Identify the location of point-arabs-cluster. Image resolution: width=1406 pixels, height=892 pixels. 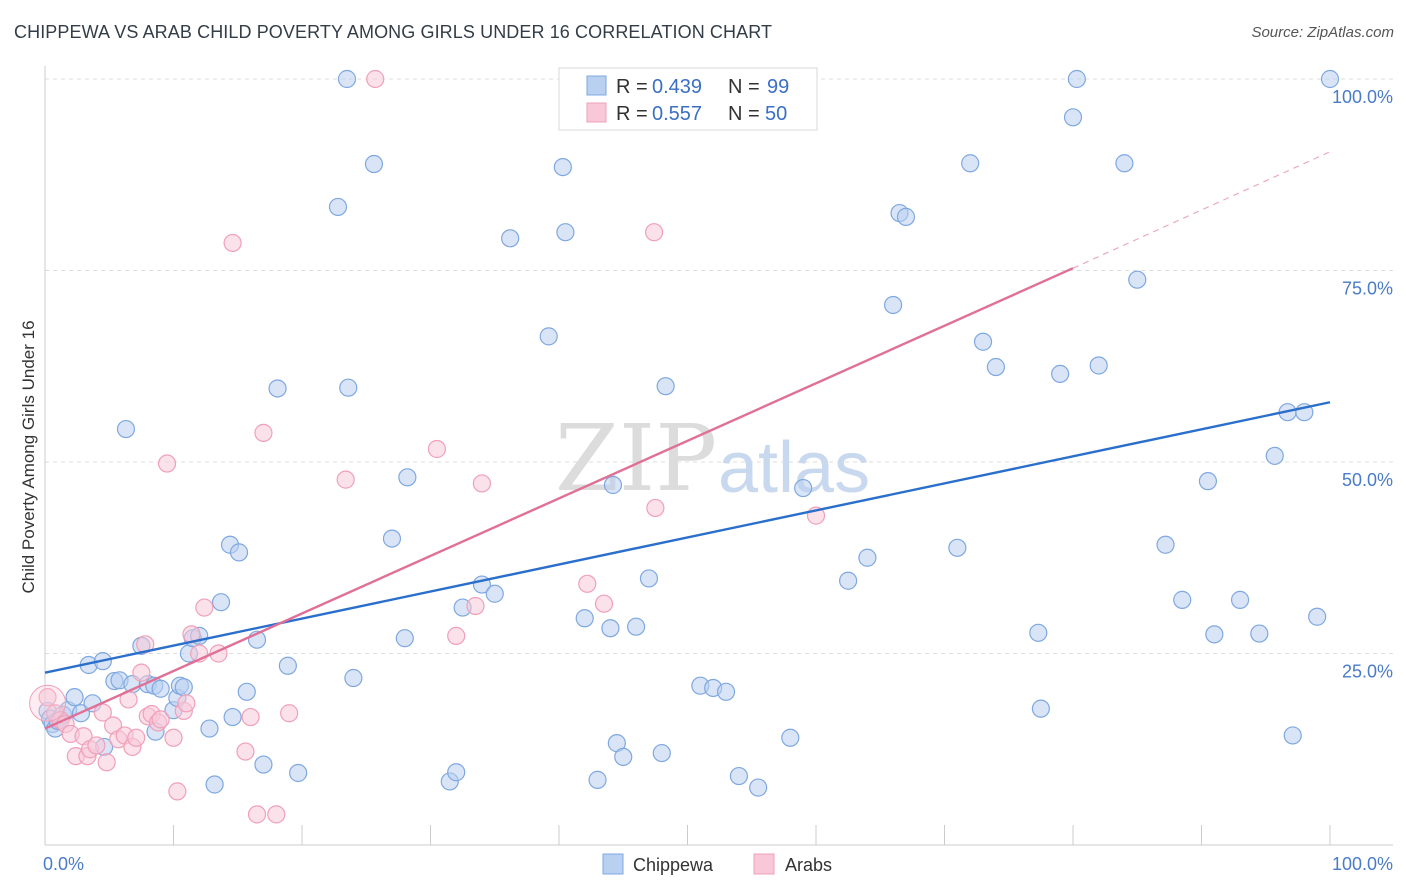
(48, 703).